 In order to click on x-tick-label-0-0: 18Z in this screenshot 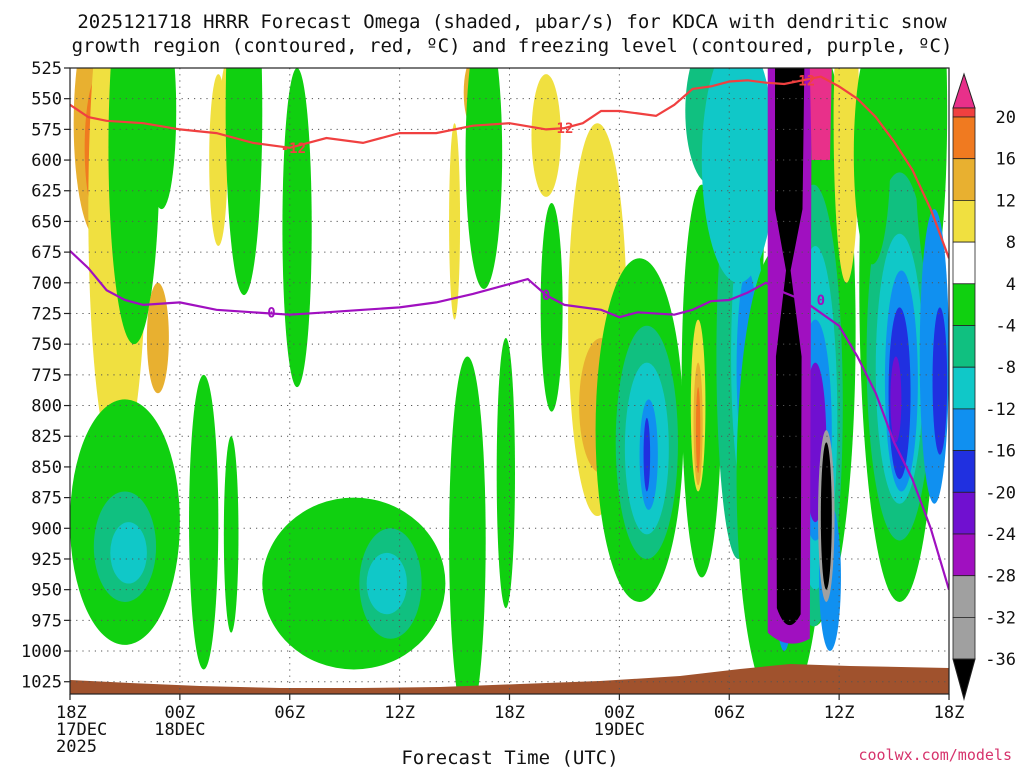, I will do `click(71, 713)`.